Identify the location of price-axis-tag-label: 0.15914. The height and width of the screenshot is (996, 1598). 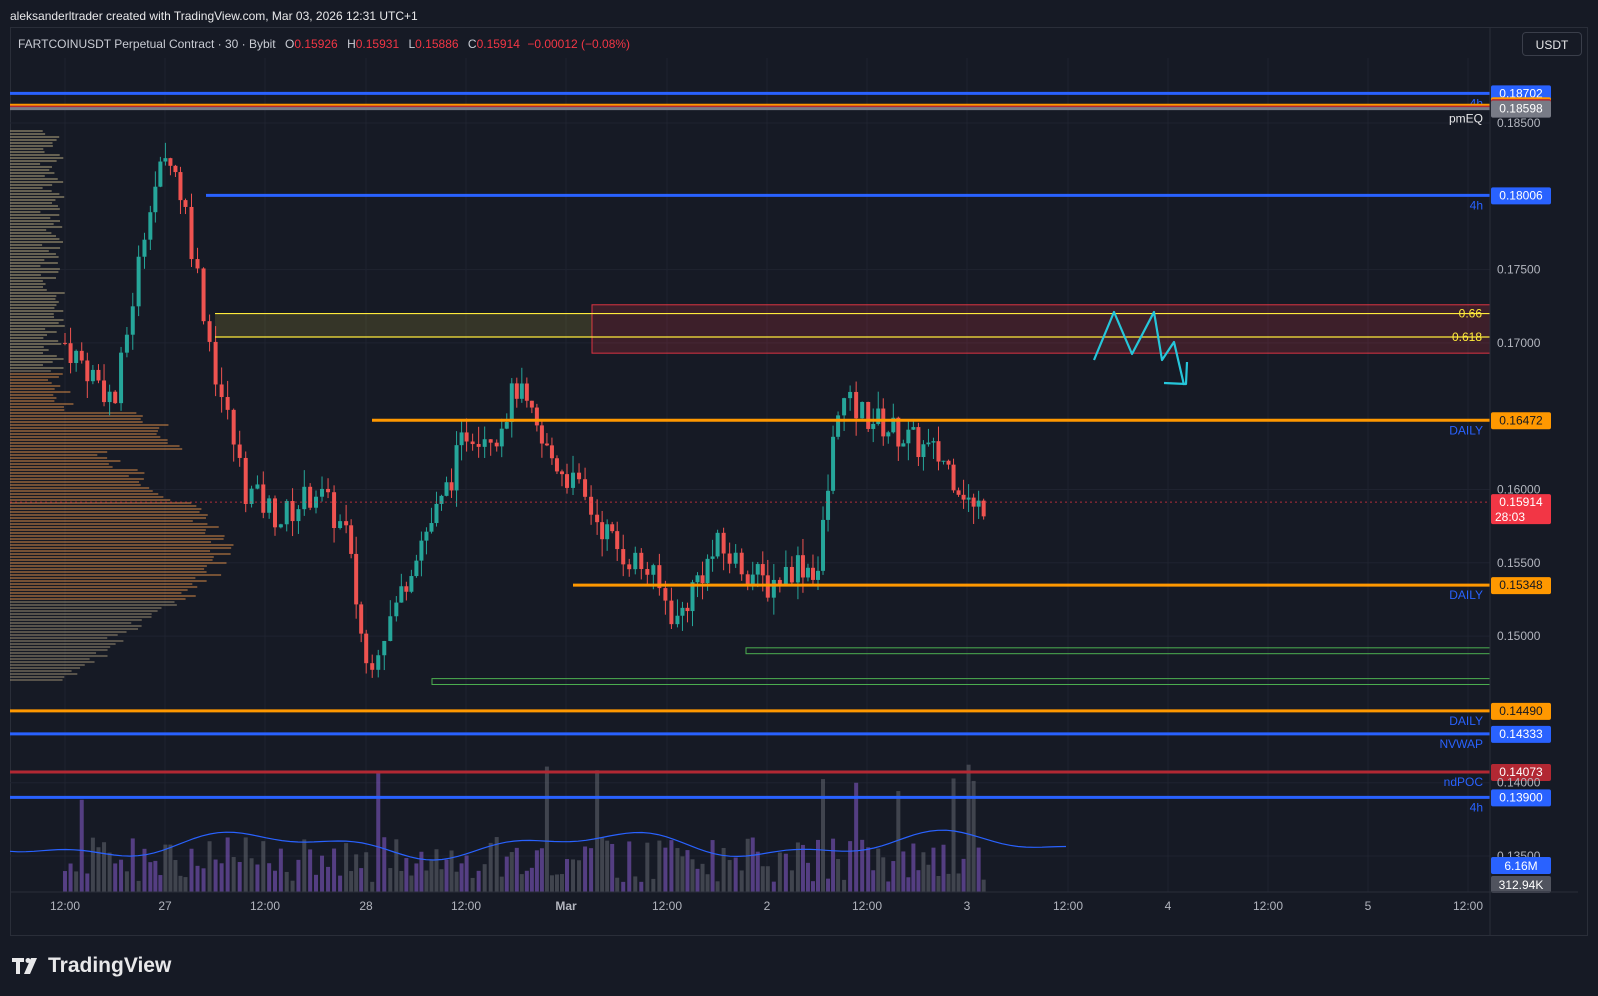
(1521, 502).